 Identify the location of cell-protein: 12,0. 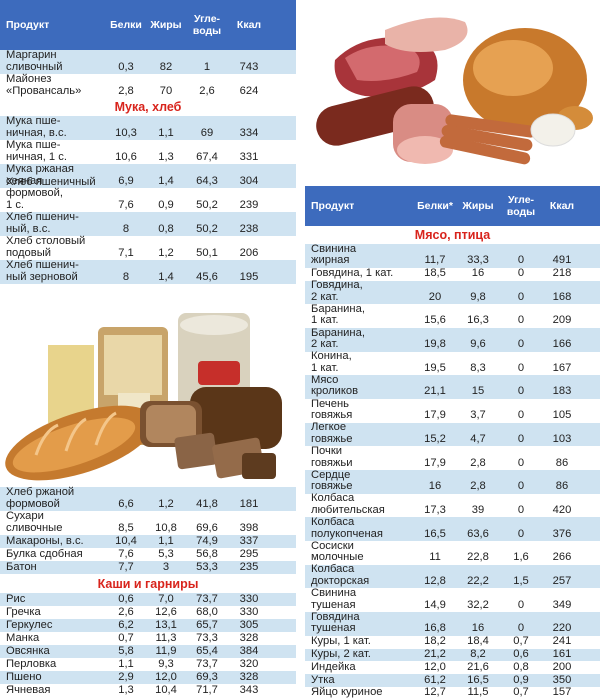
(435, 666).